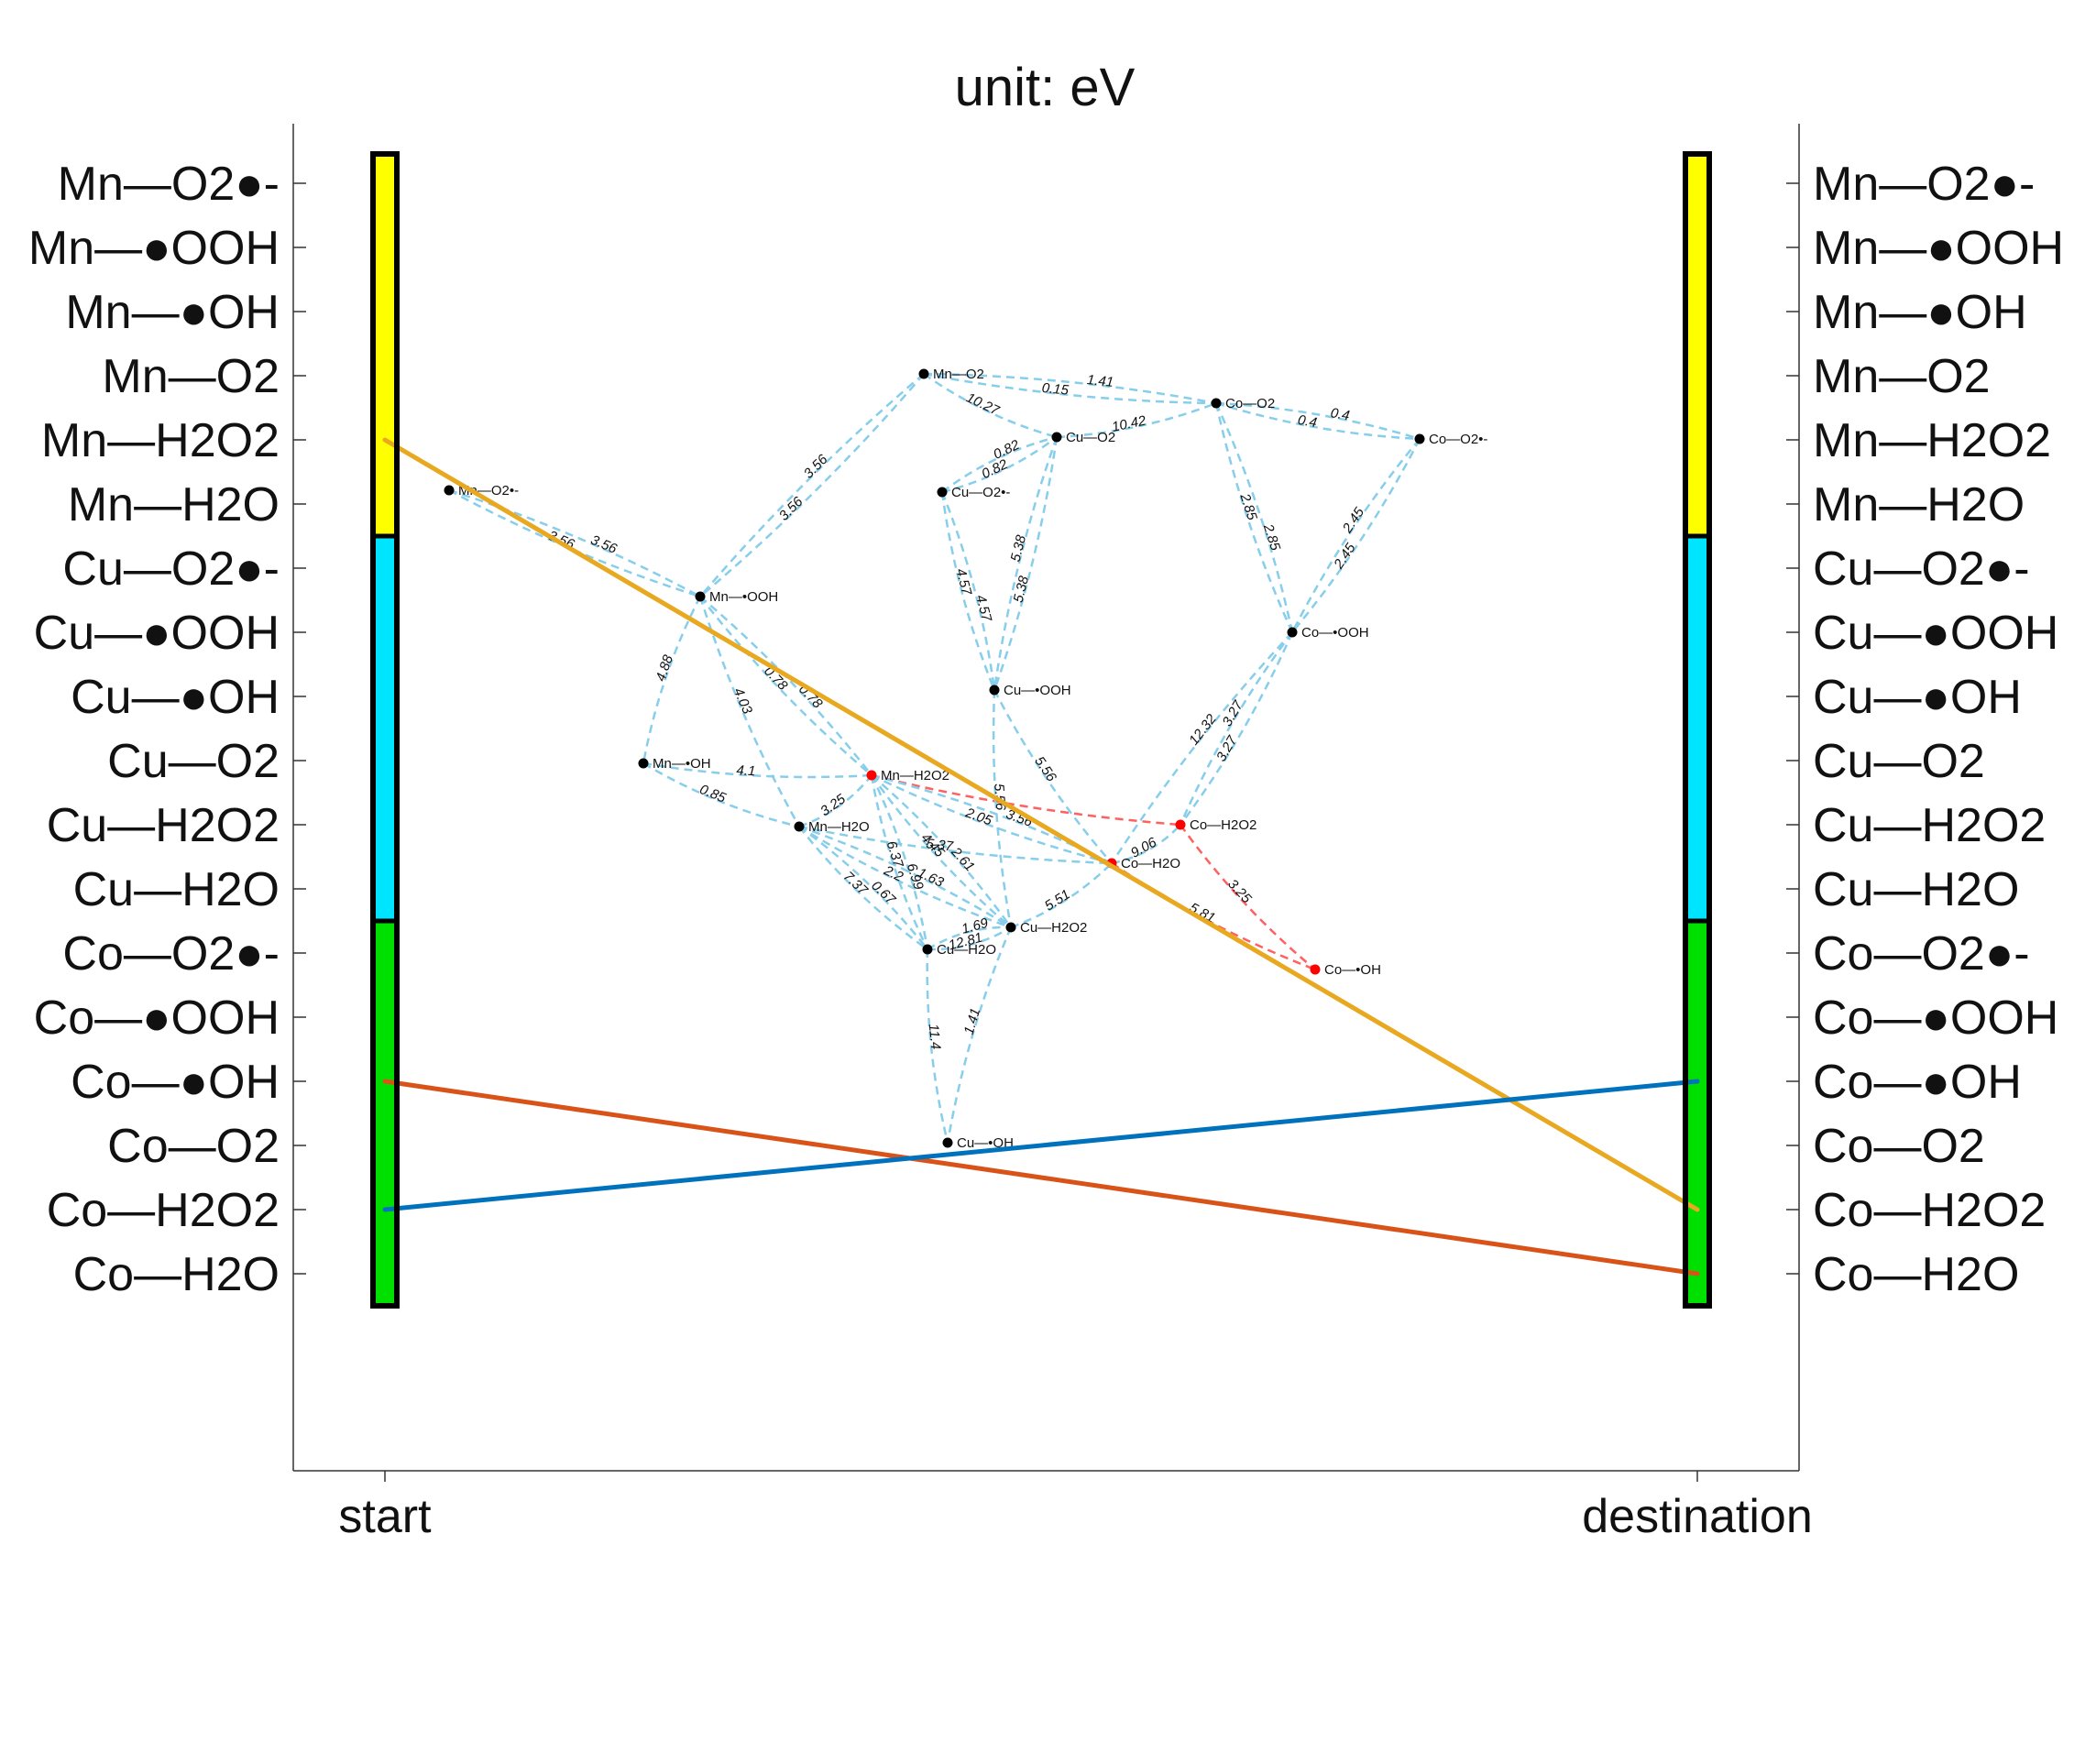 The image size is (2085, 1764). I want to click on node-label: Co—H2O, so click(1151, 863).